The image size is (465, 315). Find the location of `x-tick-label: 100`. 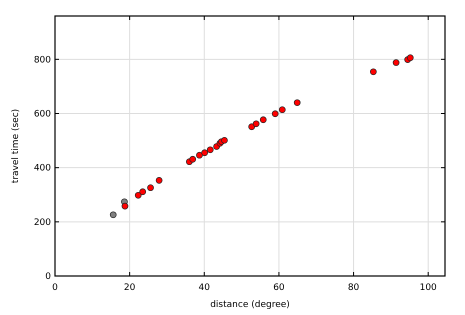

x-tick-label: 100 is located at coordinates (429, 288).